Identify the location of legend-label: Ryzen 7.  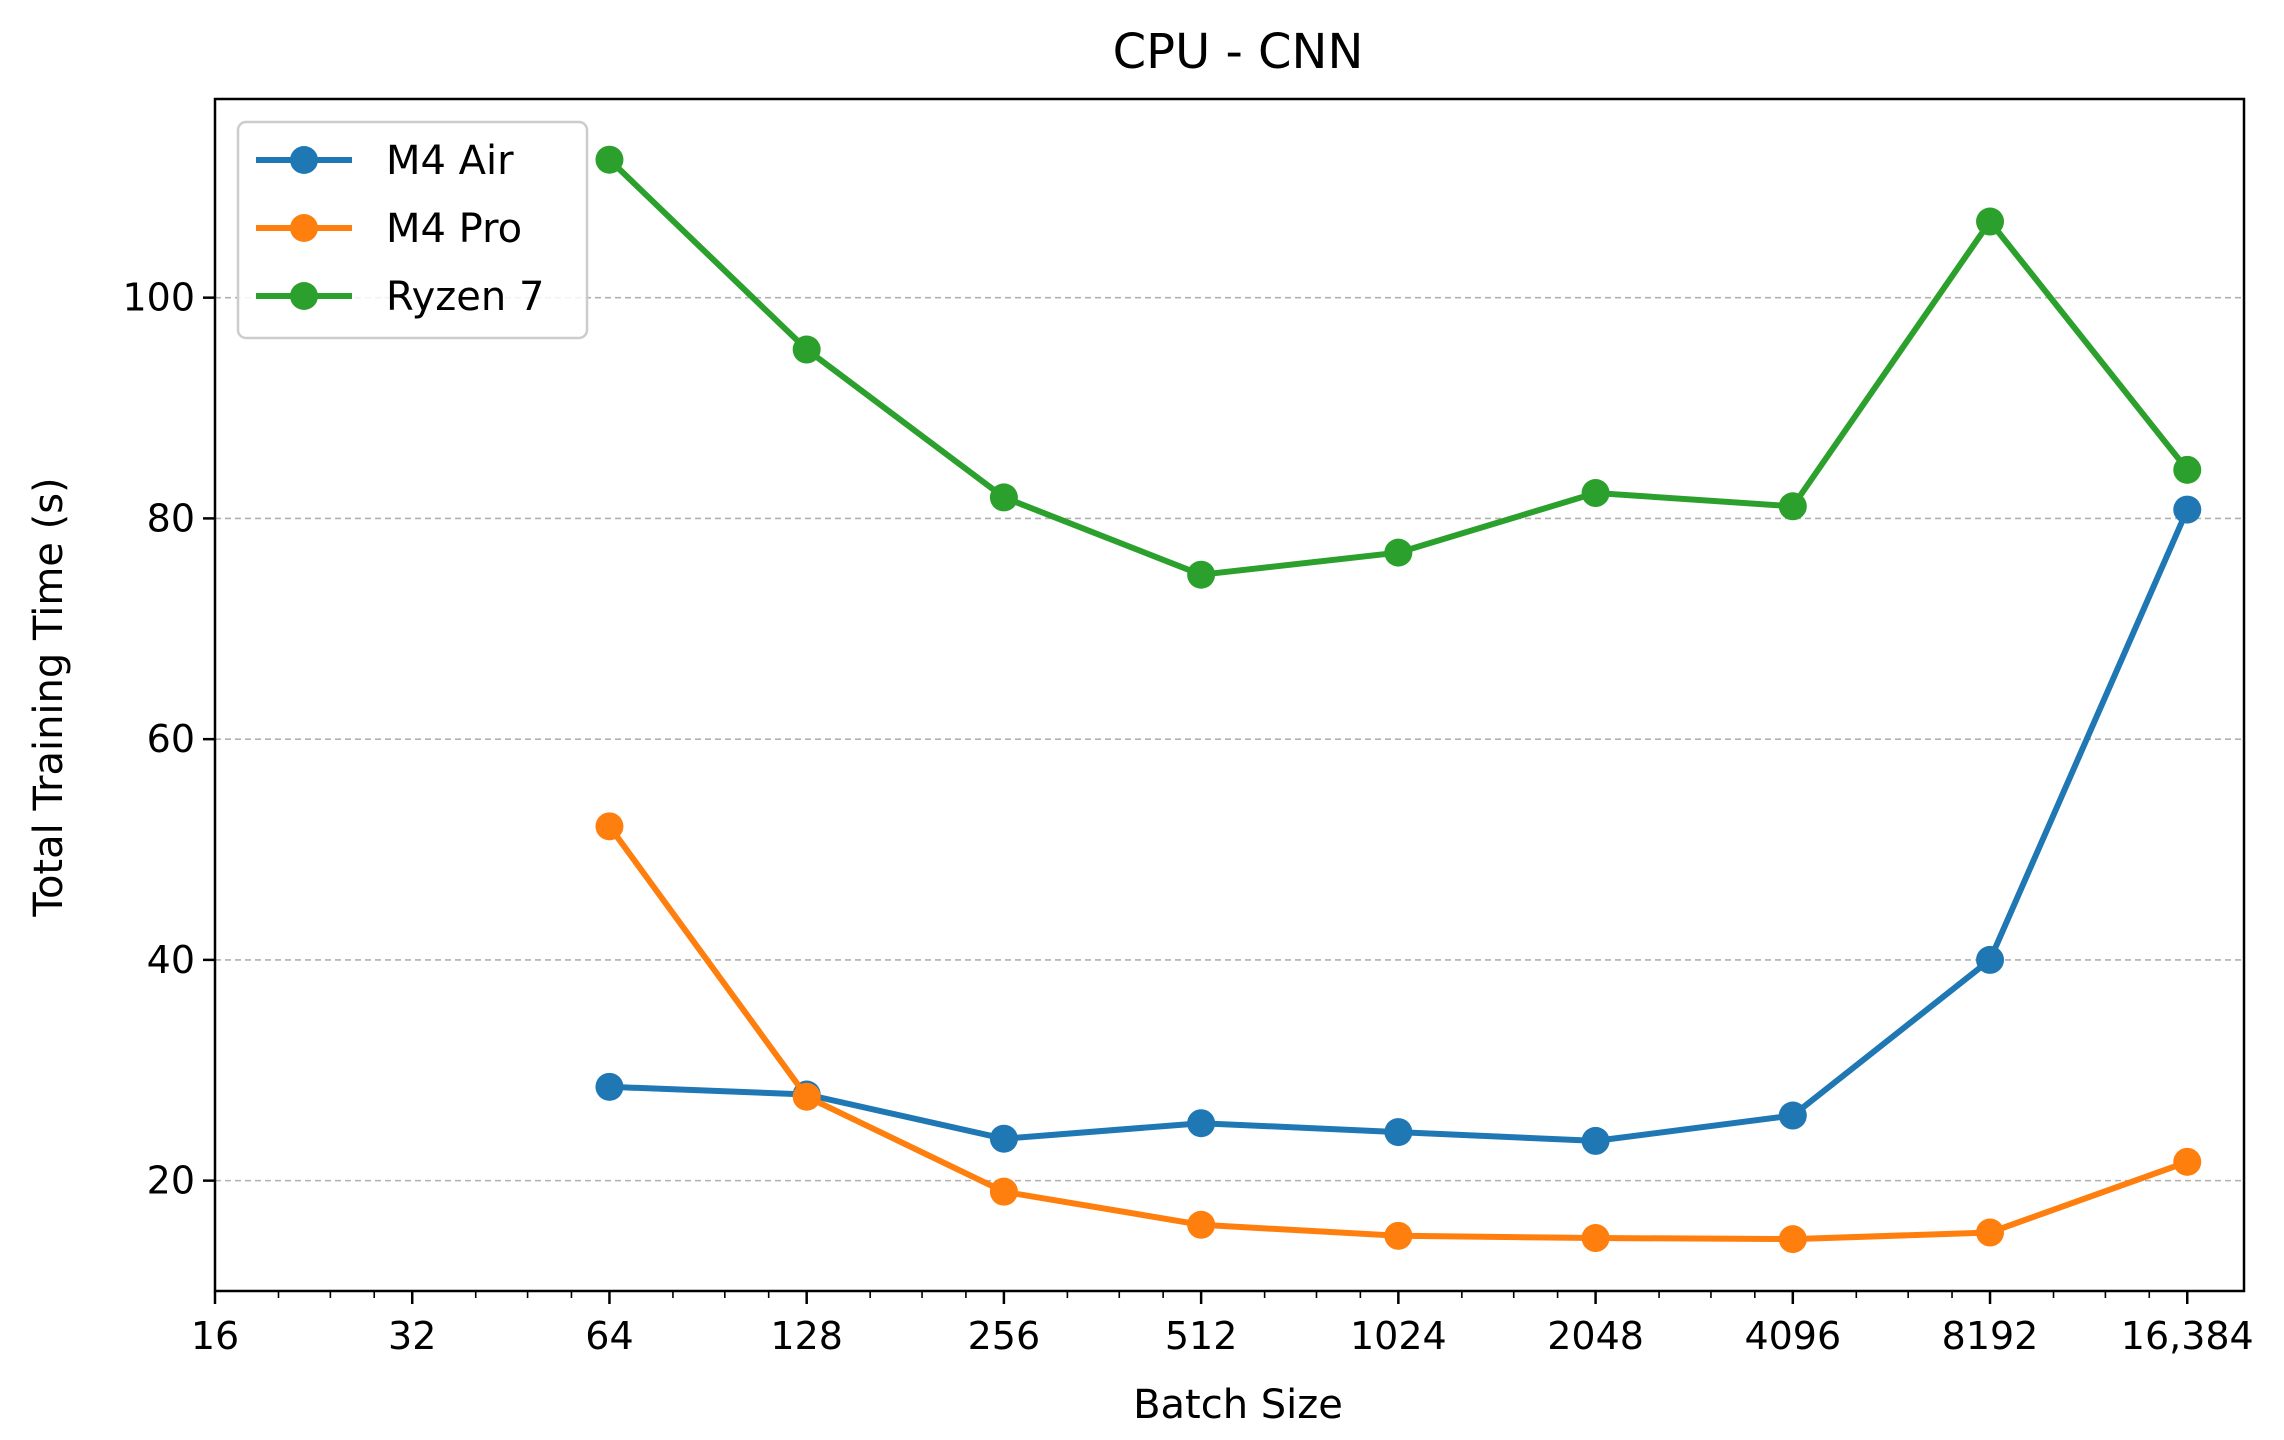
(465, 297).